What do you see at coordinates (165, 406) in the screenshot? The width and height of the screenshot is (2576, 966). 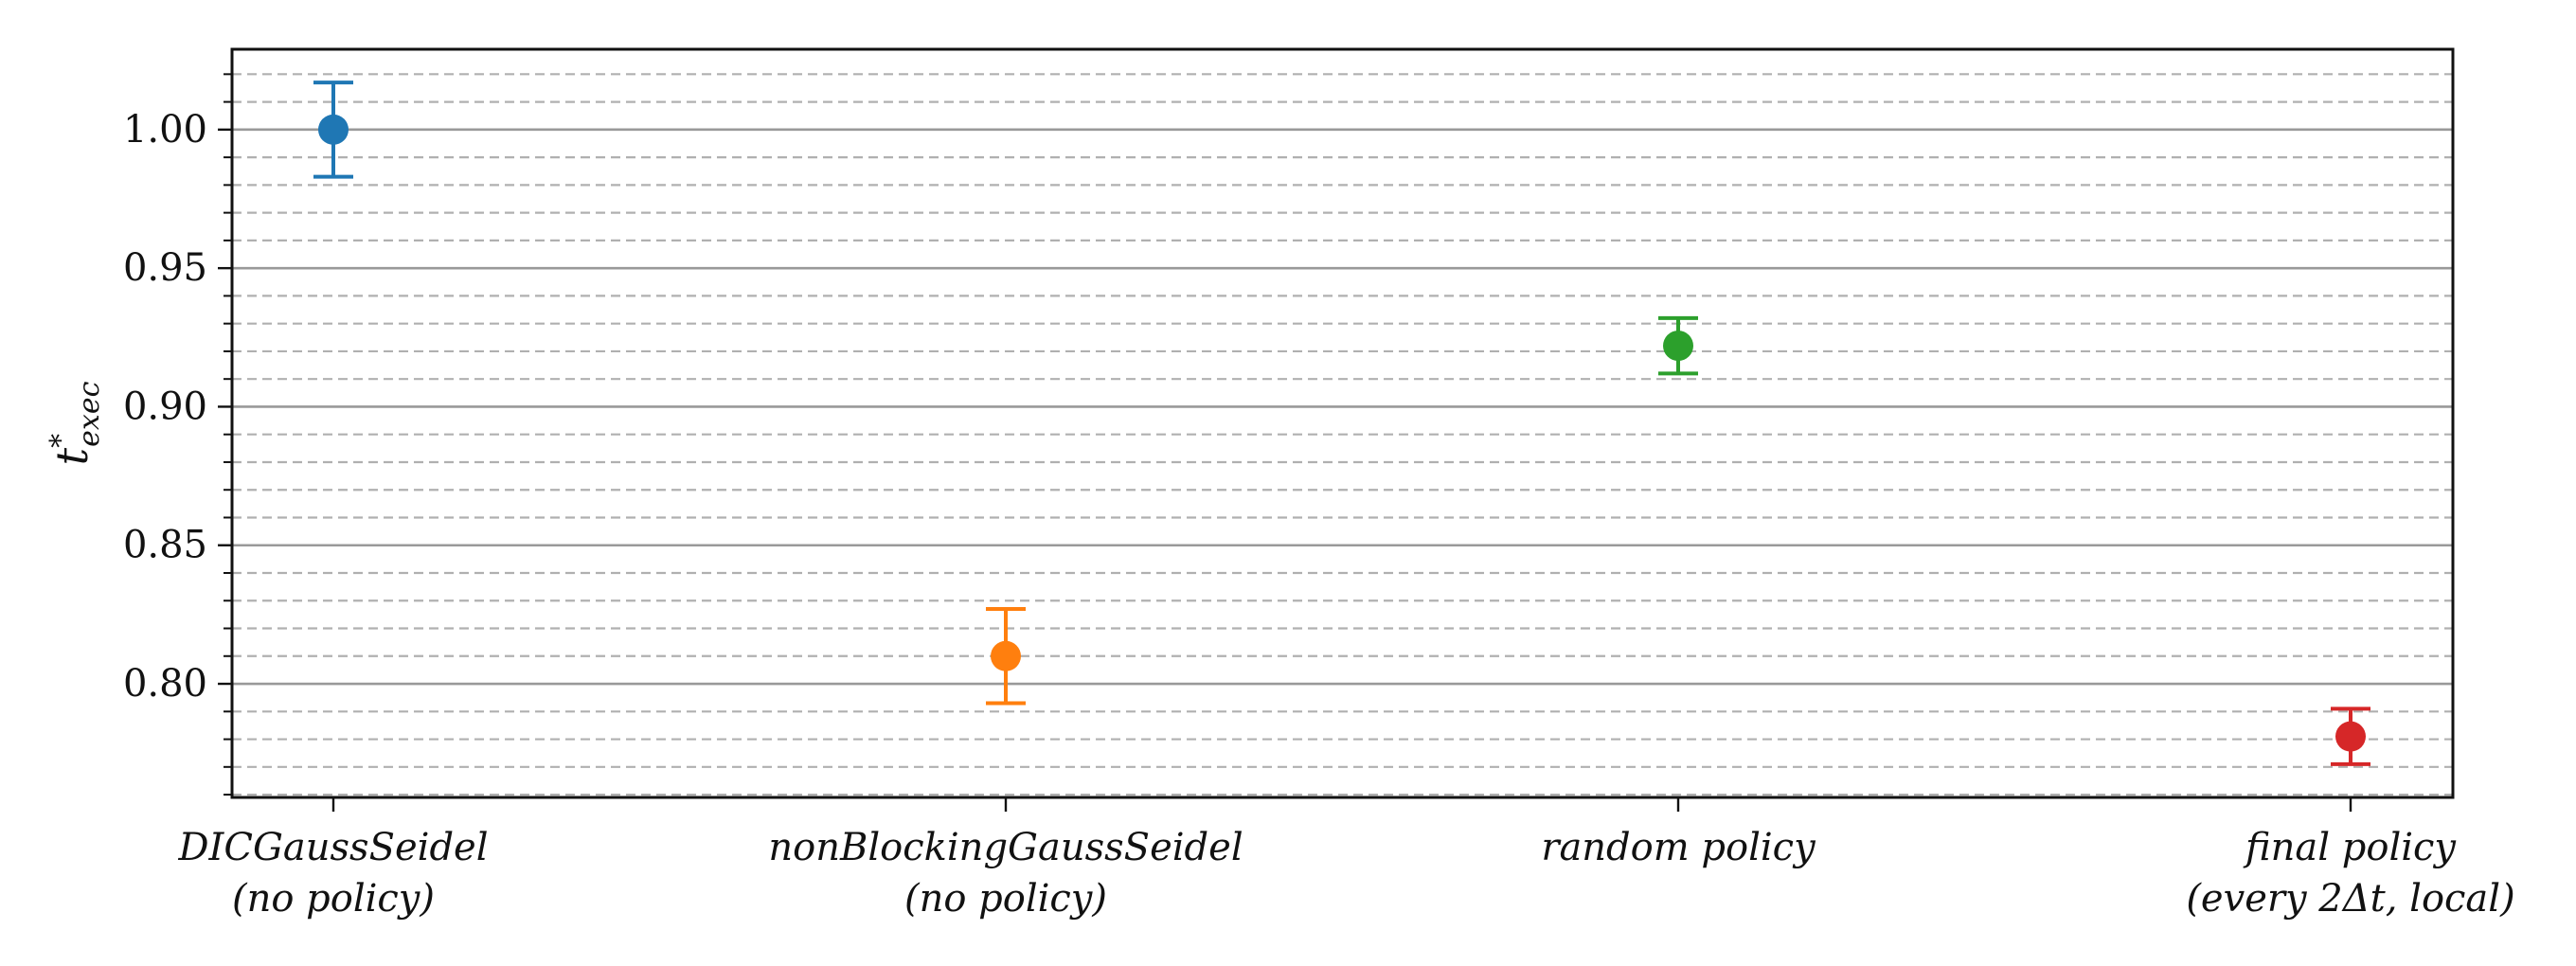 I see `y-tick-label: 0.90` at bounding box center [165, 406].